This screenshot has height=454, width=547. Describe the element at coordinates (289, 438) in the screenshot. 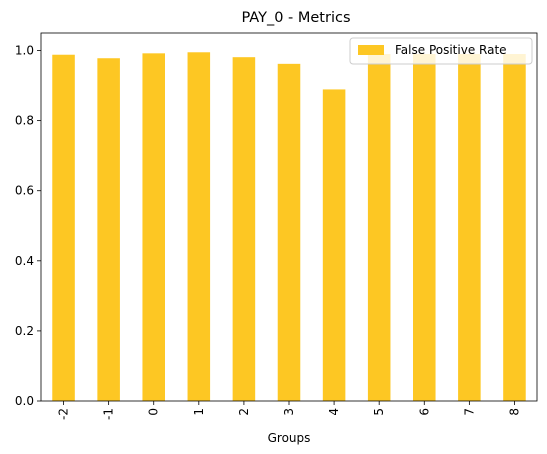

I see `x-axis-label: Groups` at that location.